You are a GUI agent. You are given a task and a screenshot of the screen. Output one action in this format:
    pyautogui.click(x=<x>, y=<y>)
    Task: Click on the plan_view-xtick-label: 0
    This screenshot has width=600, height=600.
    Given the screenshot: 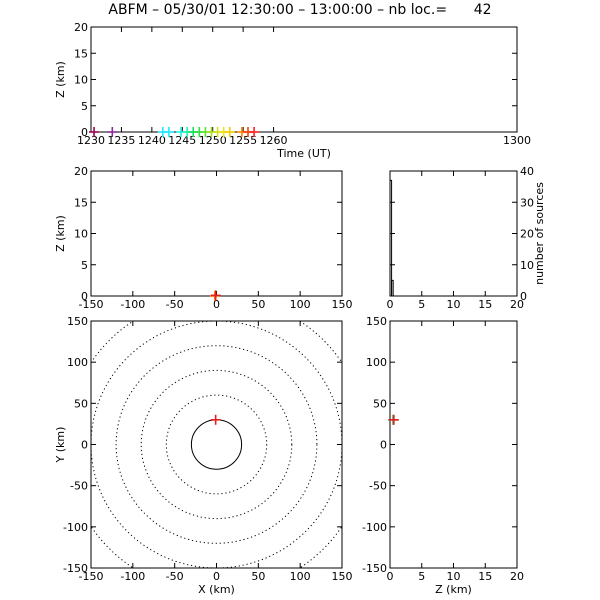 What is the action you would take?
    pyautogui.click(x=216, y=576)
    